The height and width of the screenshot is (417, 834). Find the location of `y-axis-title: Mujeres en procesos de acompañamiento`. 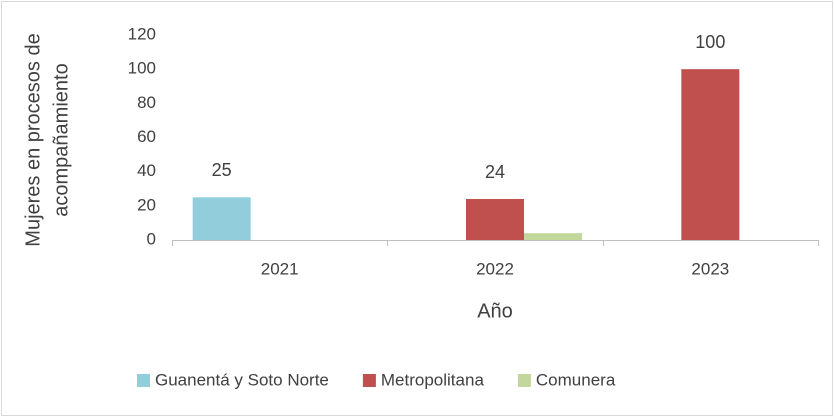

y-axis-title: Mujeres en procesos de acompañamiento is located at coordinates (47, 139).